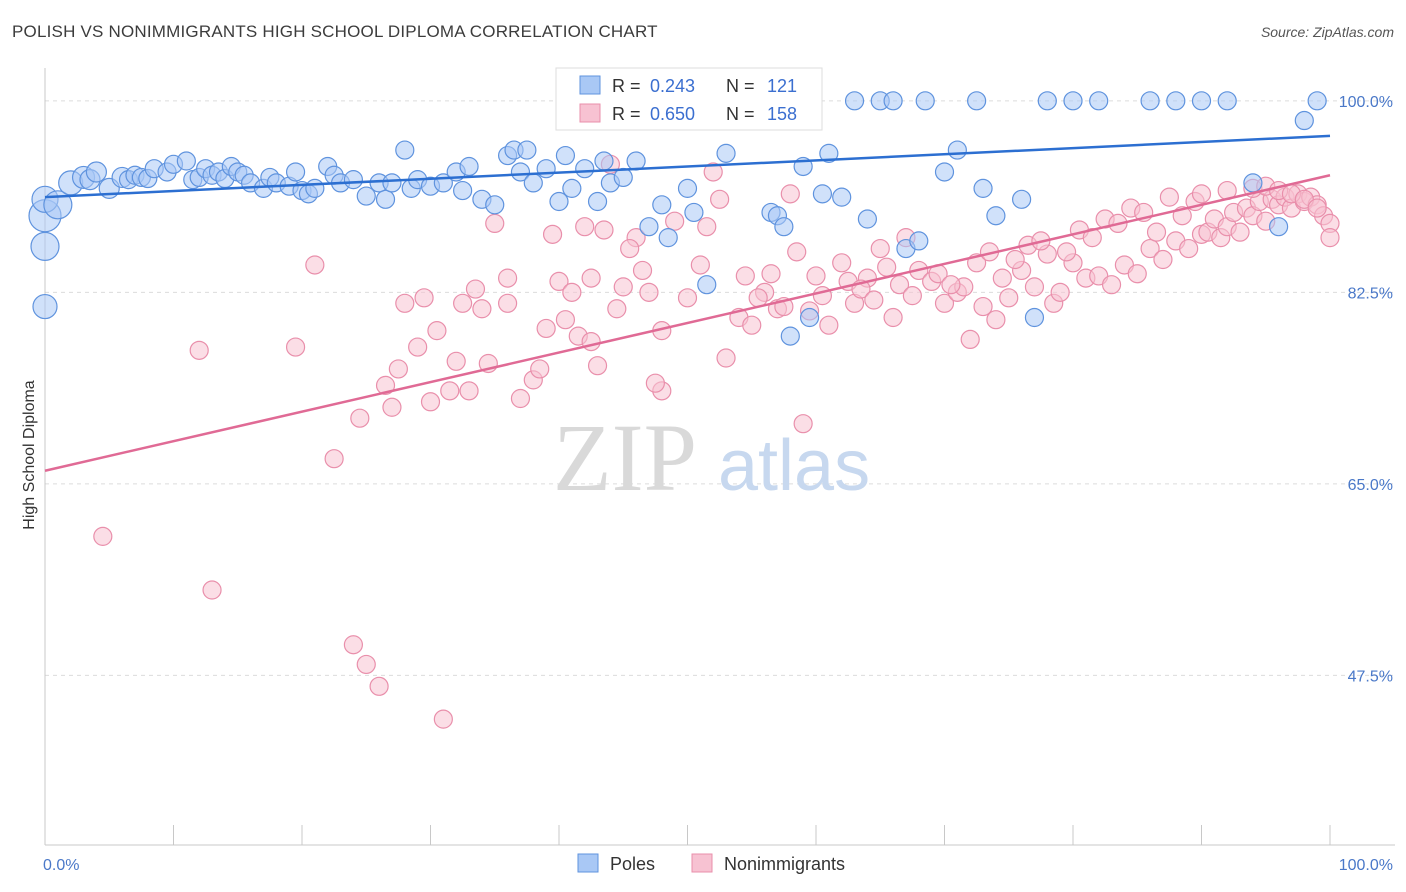 This screenshot has height=892, width=1406. I want to click on legend-n-label-poles: N =, so click(740, 86).